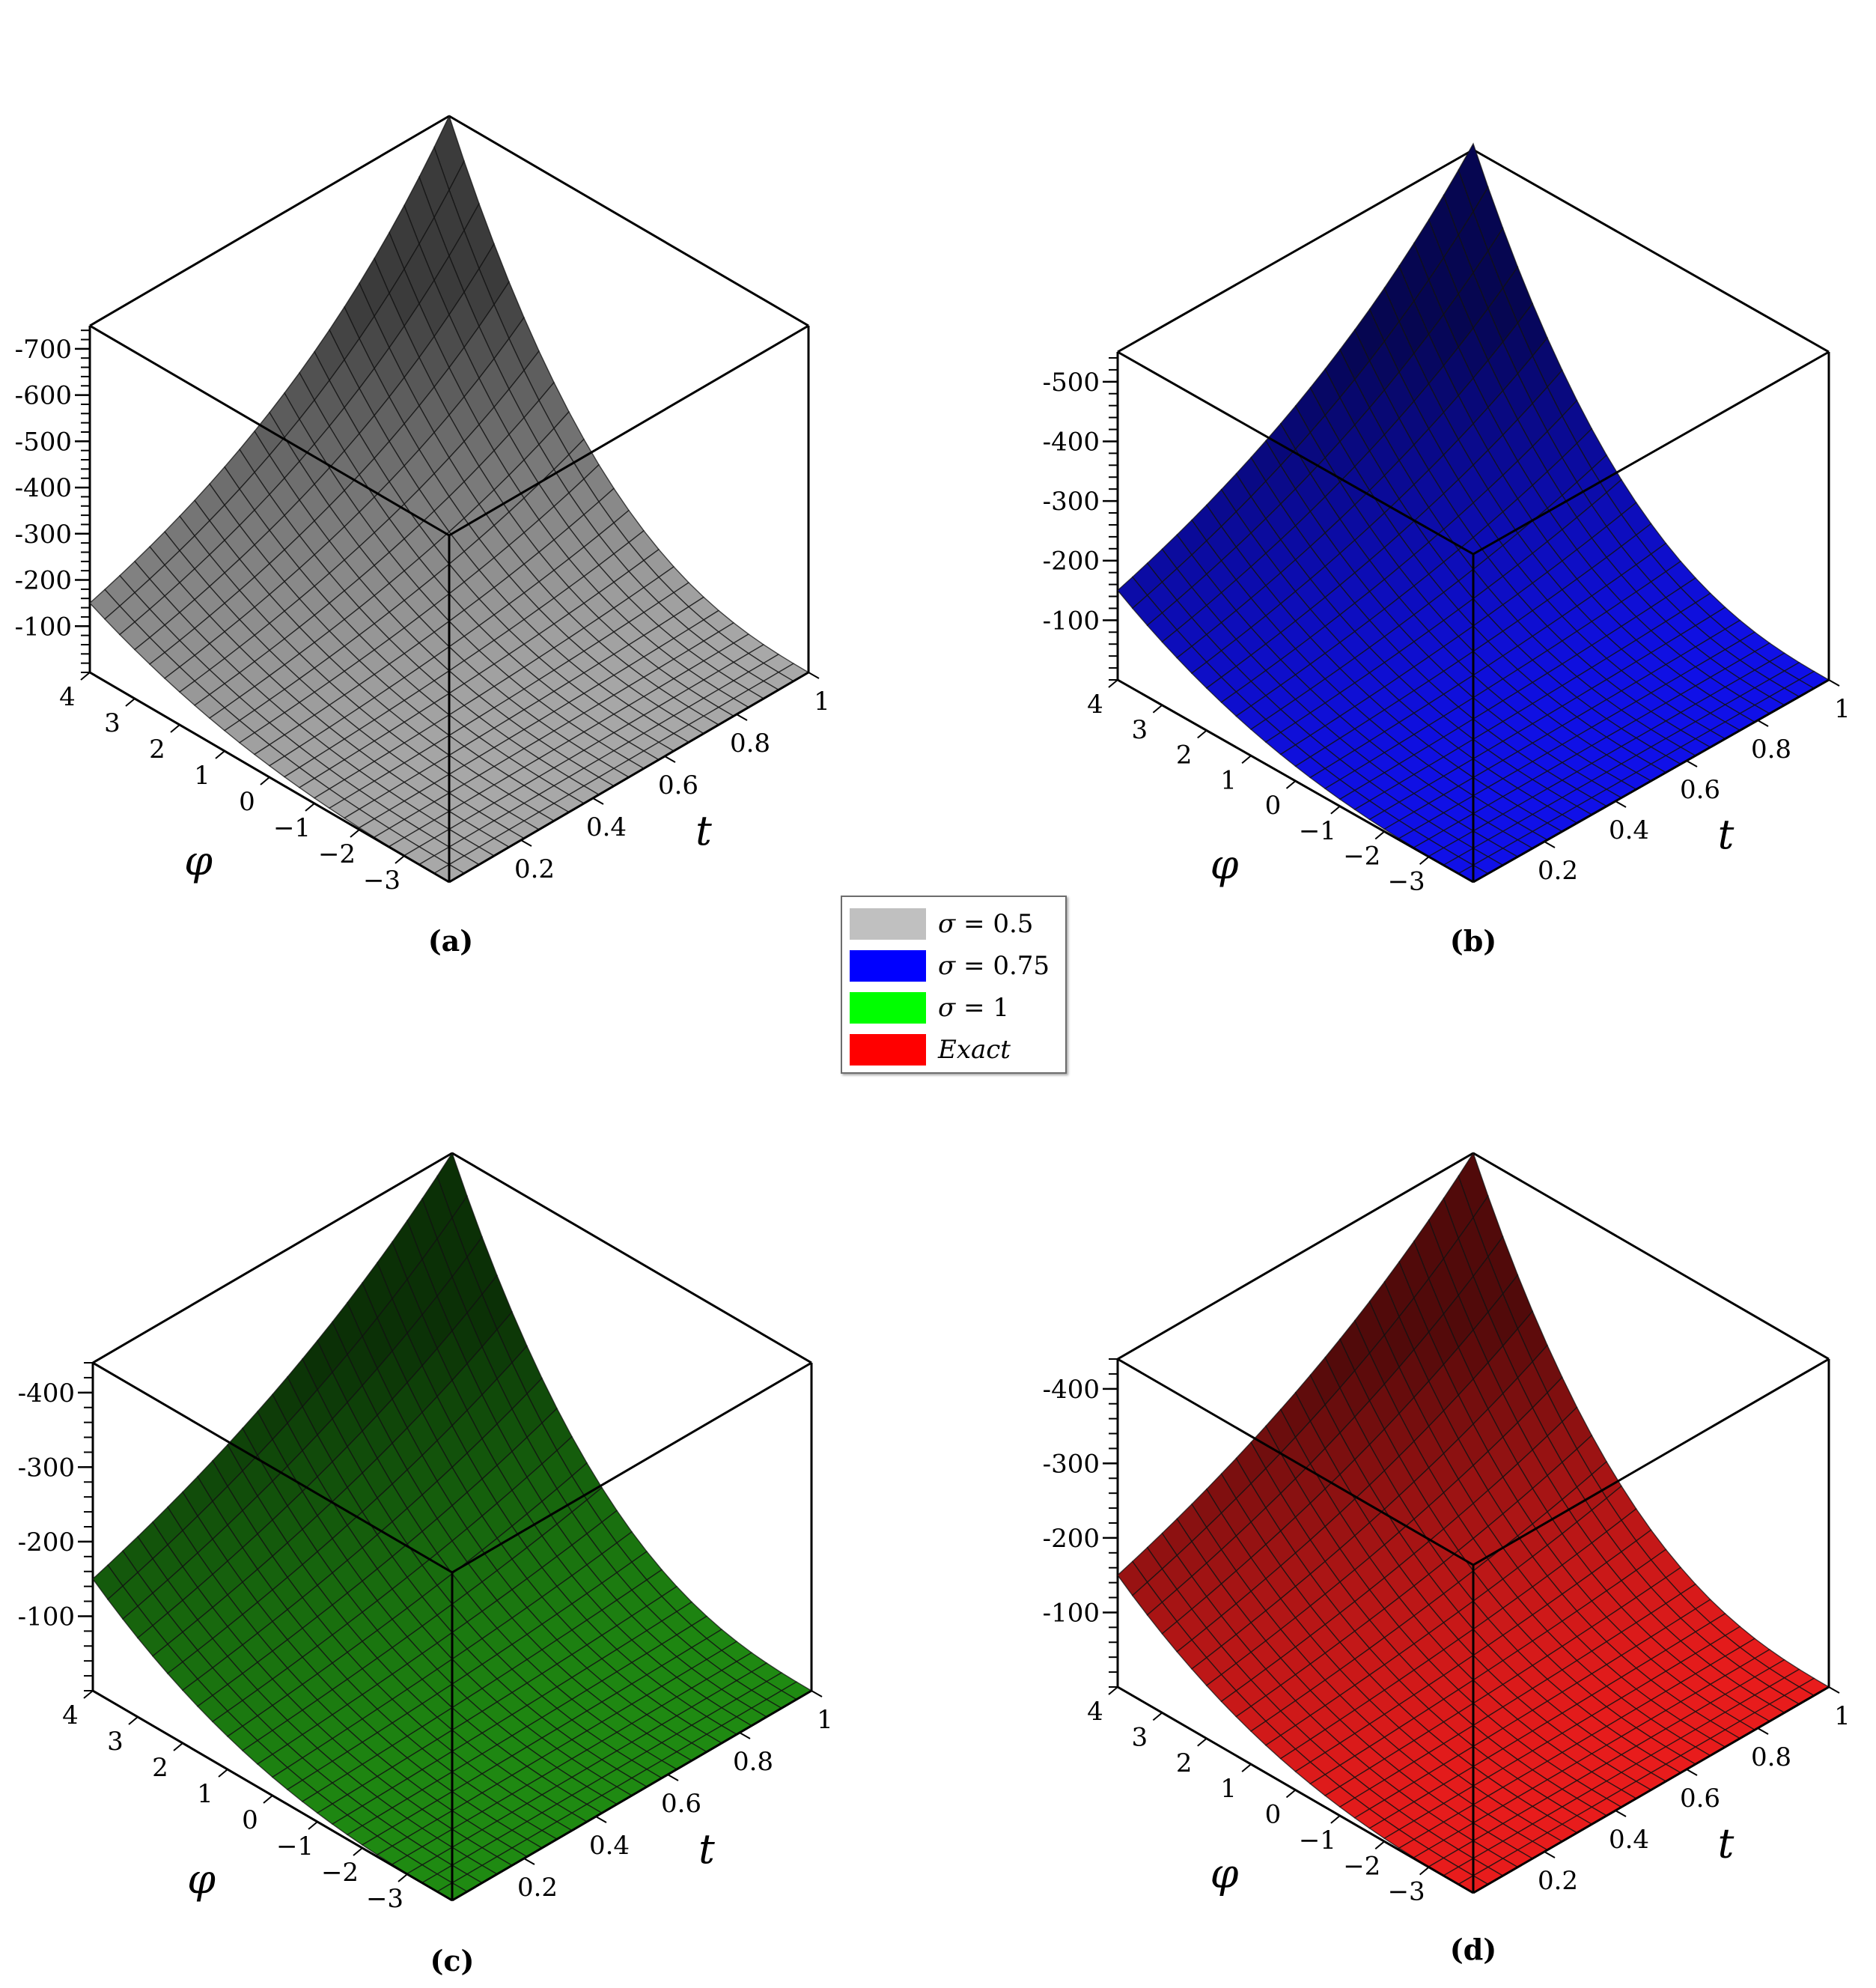 This screenshot has height=1988, width=1876. Describe the element at coordinates (43, 396) in the screenshot. I see `z-tick-label: -600` at that location.